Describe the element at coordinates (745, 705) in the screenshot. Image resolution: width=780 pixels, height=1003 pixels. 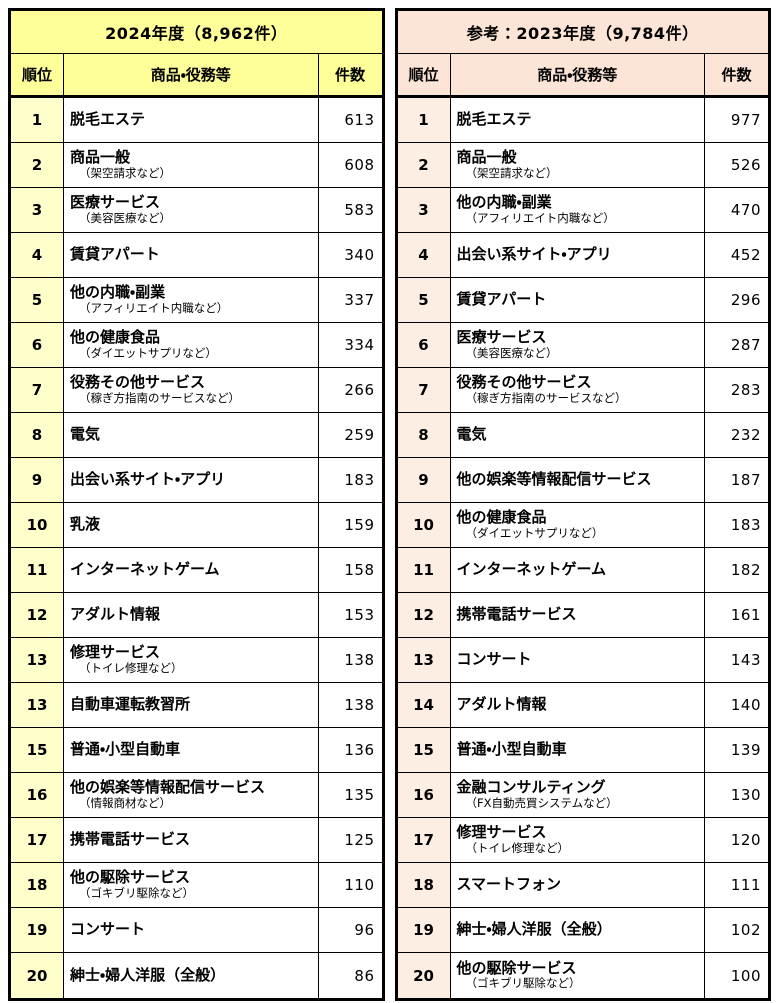
I see `count-cell: 140` at that location.